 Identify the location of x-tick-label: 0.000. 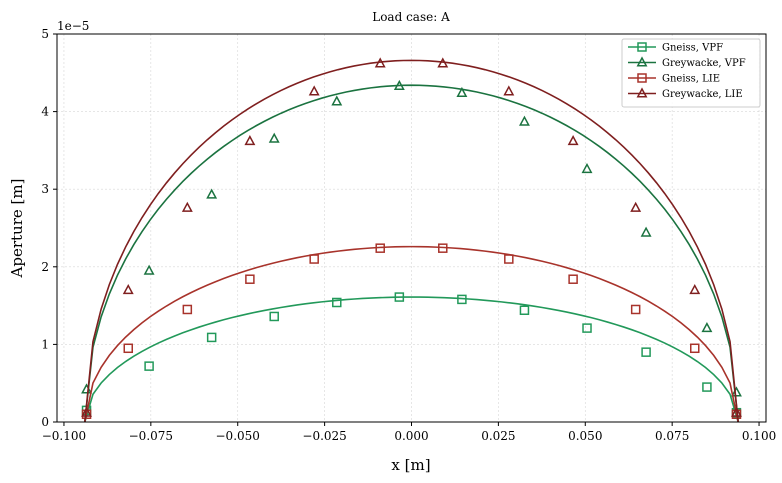
(411, 436).